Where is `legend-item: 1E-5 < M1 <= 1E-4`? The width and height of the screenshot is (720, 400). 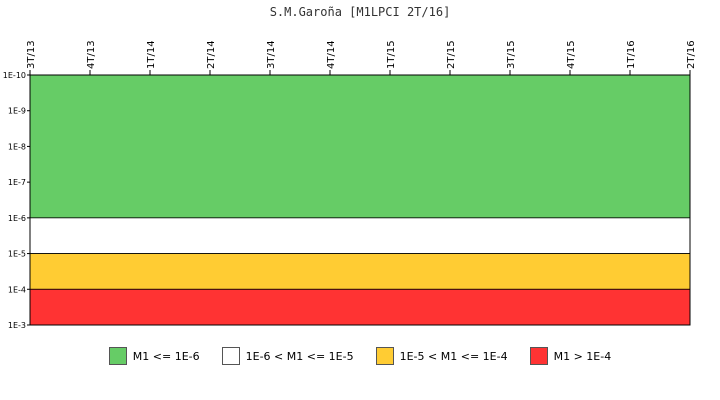 legend-item: 1E-5 < M1 <= 1E-4 is located at coordinates (441, 356).